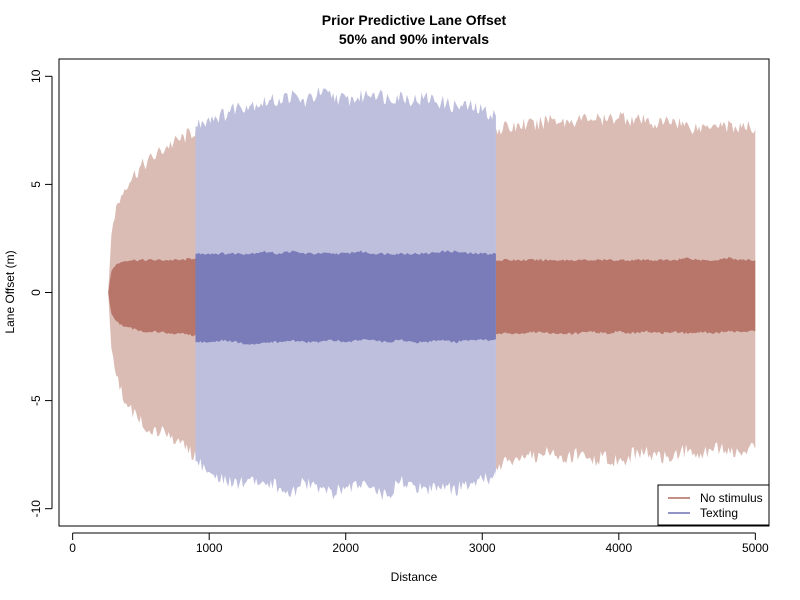  I want to click on x-tick-label: 4000, so click(618, 548).